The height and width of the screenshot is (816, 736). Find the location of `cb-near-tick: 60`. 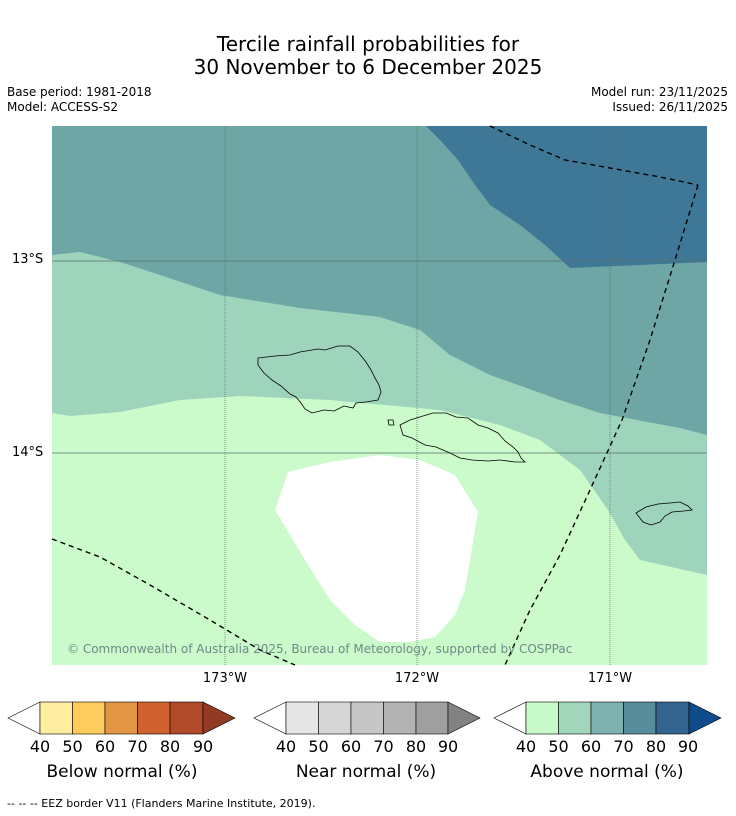

cb-near-tick: 60 is located at coordinates (351, 746).